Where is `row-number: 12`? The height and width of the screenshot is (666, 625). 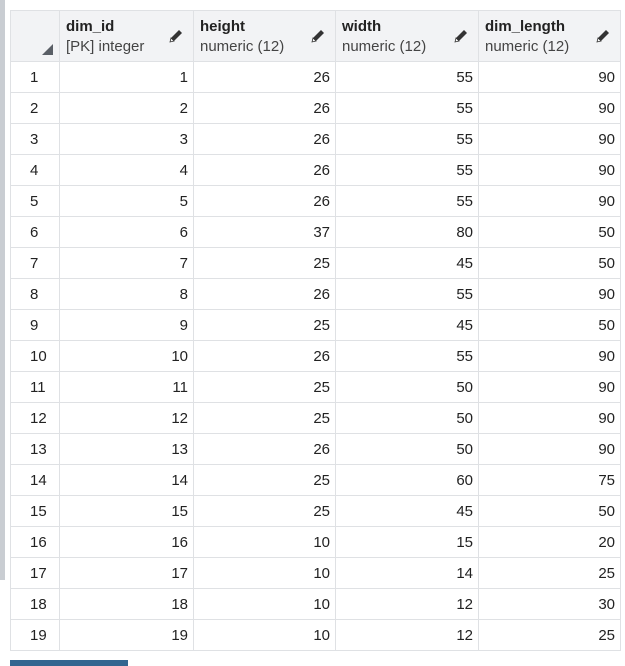
row-number: 12 is located at coordinates (35, 418).